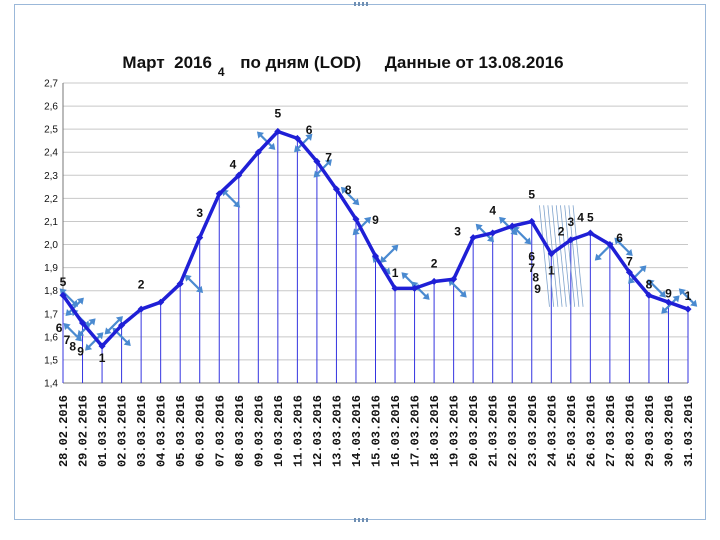  Describe the element at coordinates (572, 431) in the screenshot. I see `x-tick-label: 25.03.2016` at that location.